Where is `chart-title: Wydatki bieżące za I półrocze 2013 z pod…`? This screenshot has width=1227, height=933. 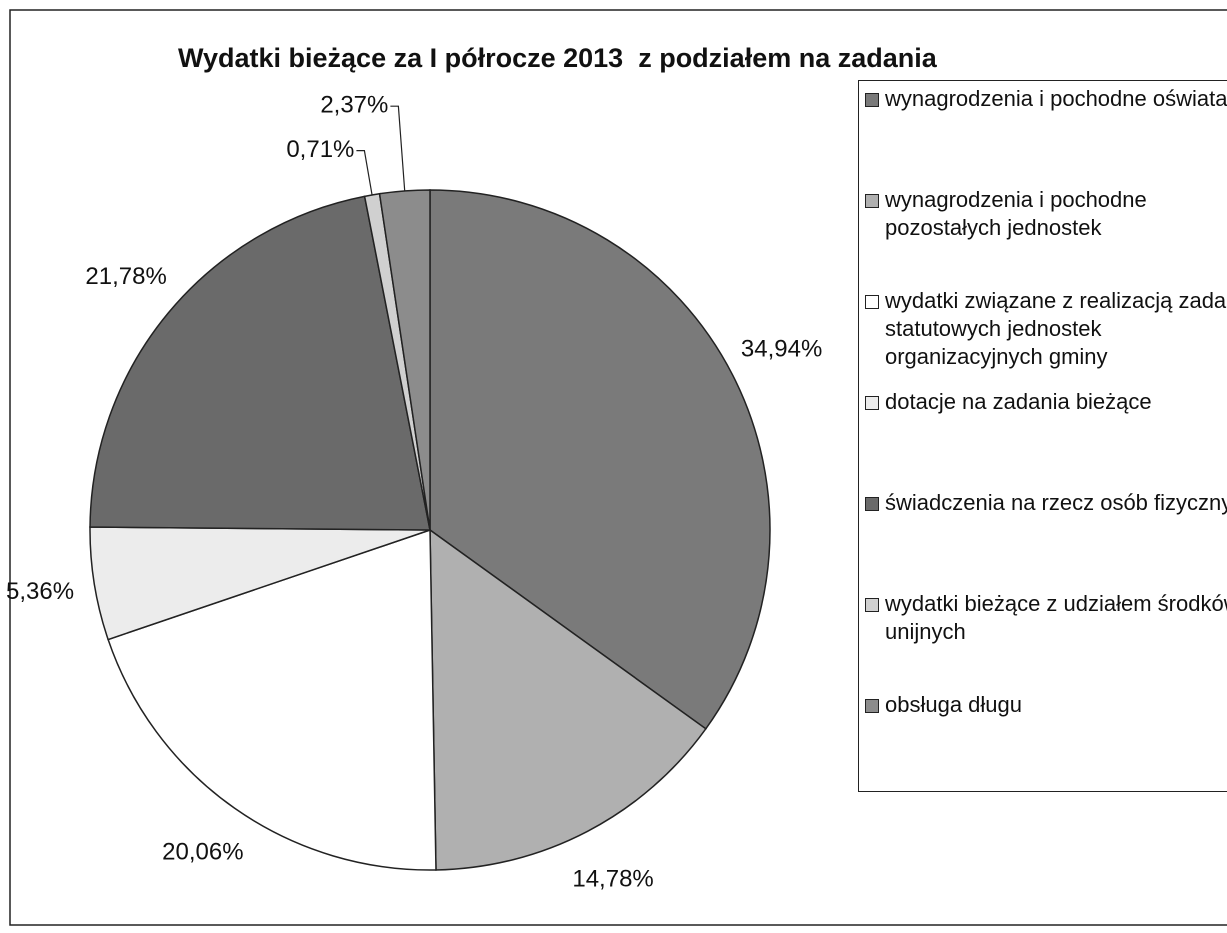 chart-title: Wydatki bieżące za I półrocze 2013 z pod… is located at coordinates (558, 58).